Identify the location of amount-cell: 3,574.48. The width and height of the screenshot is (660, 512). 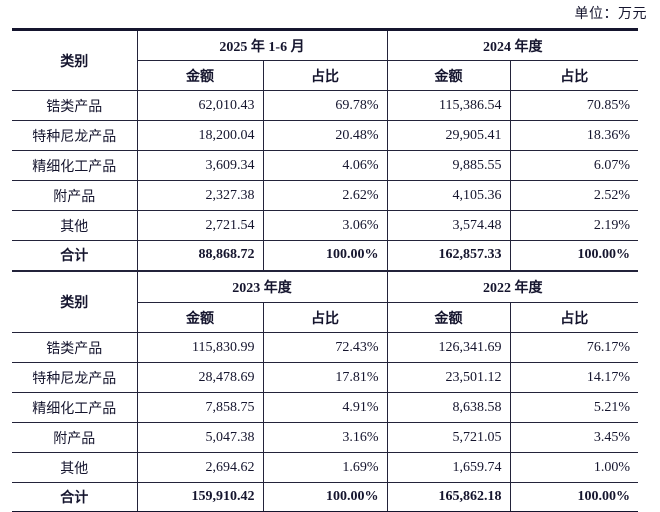
(448, 225).